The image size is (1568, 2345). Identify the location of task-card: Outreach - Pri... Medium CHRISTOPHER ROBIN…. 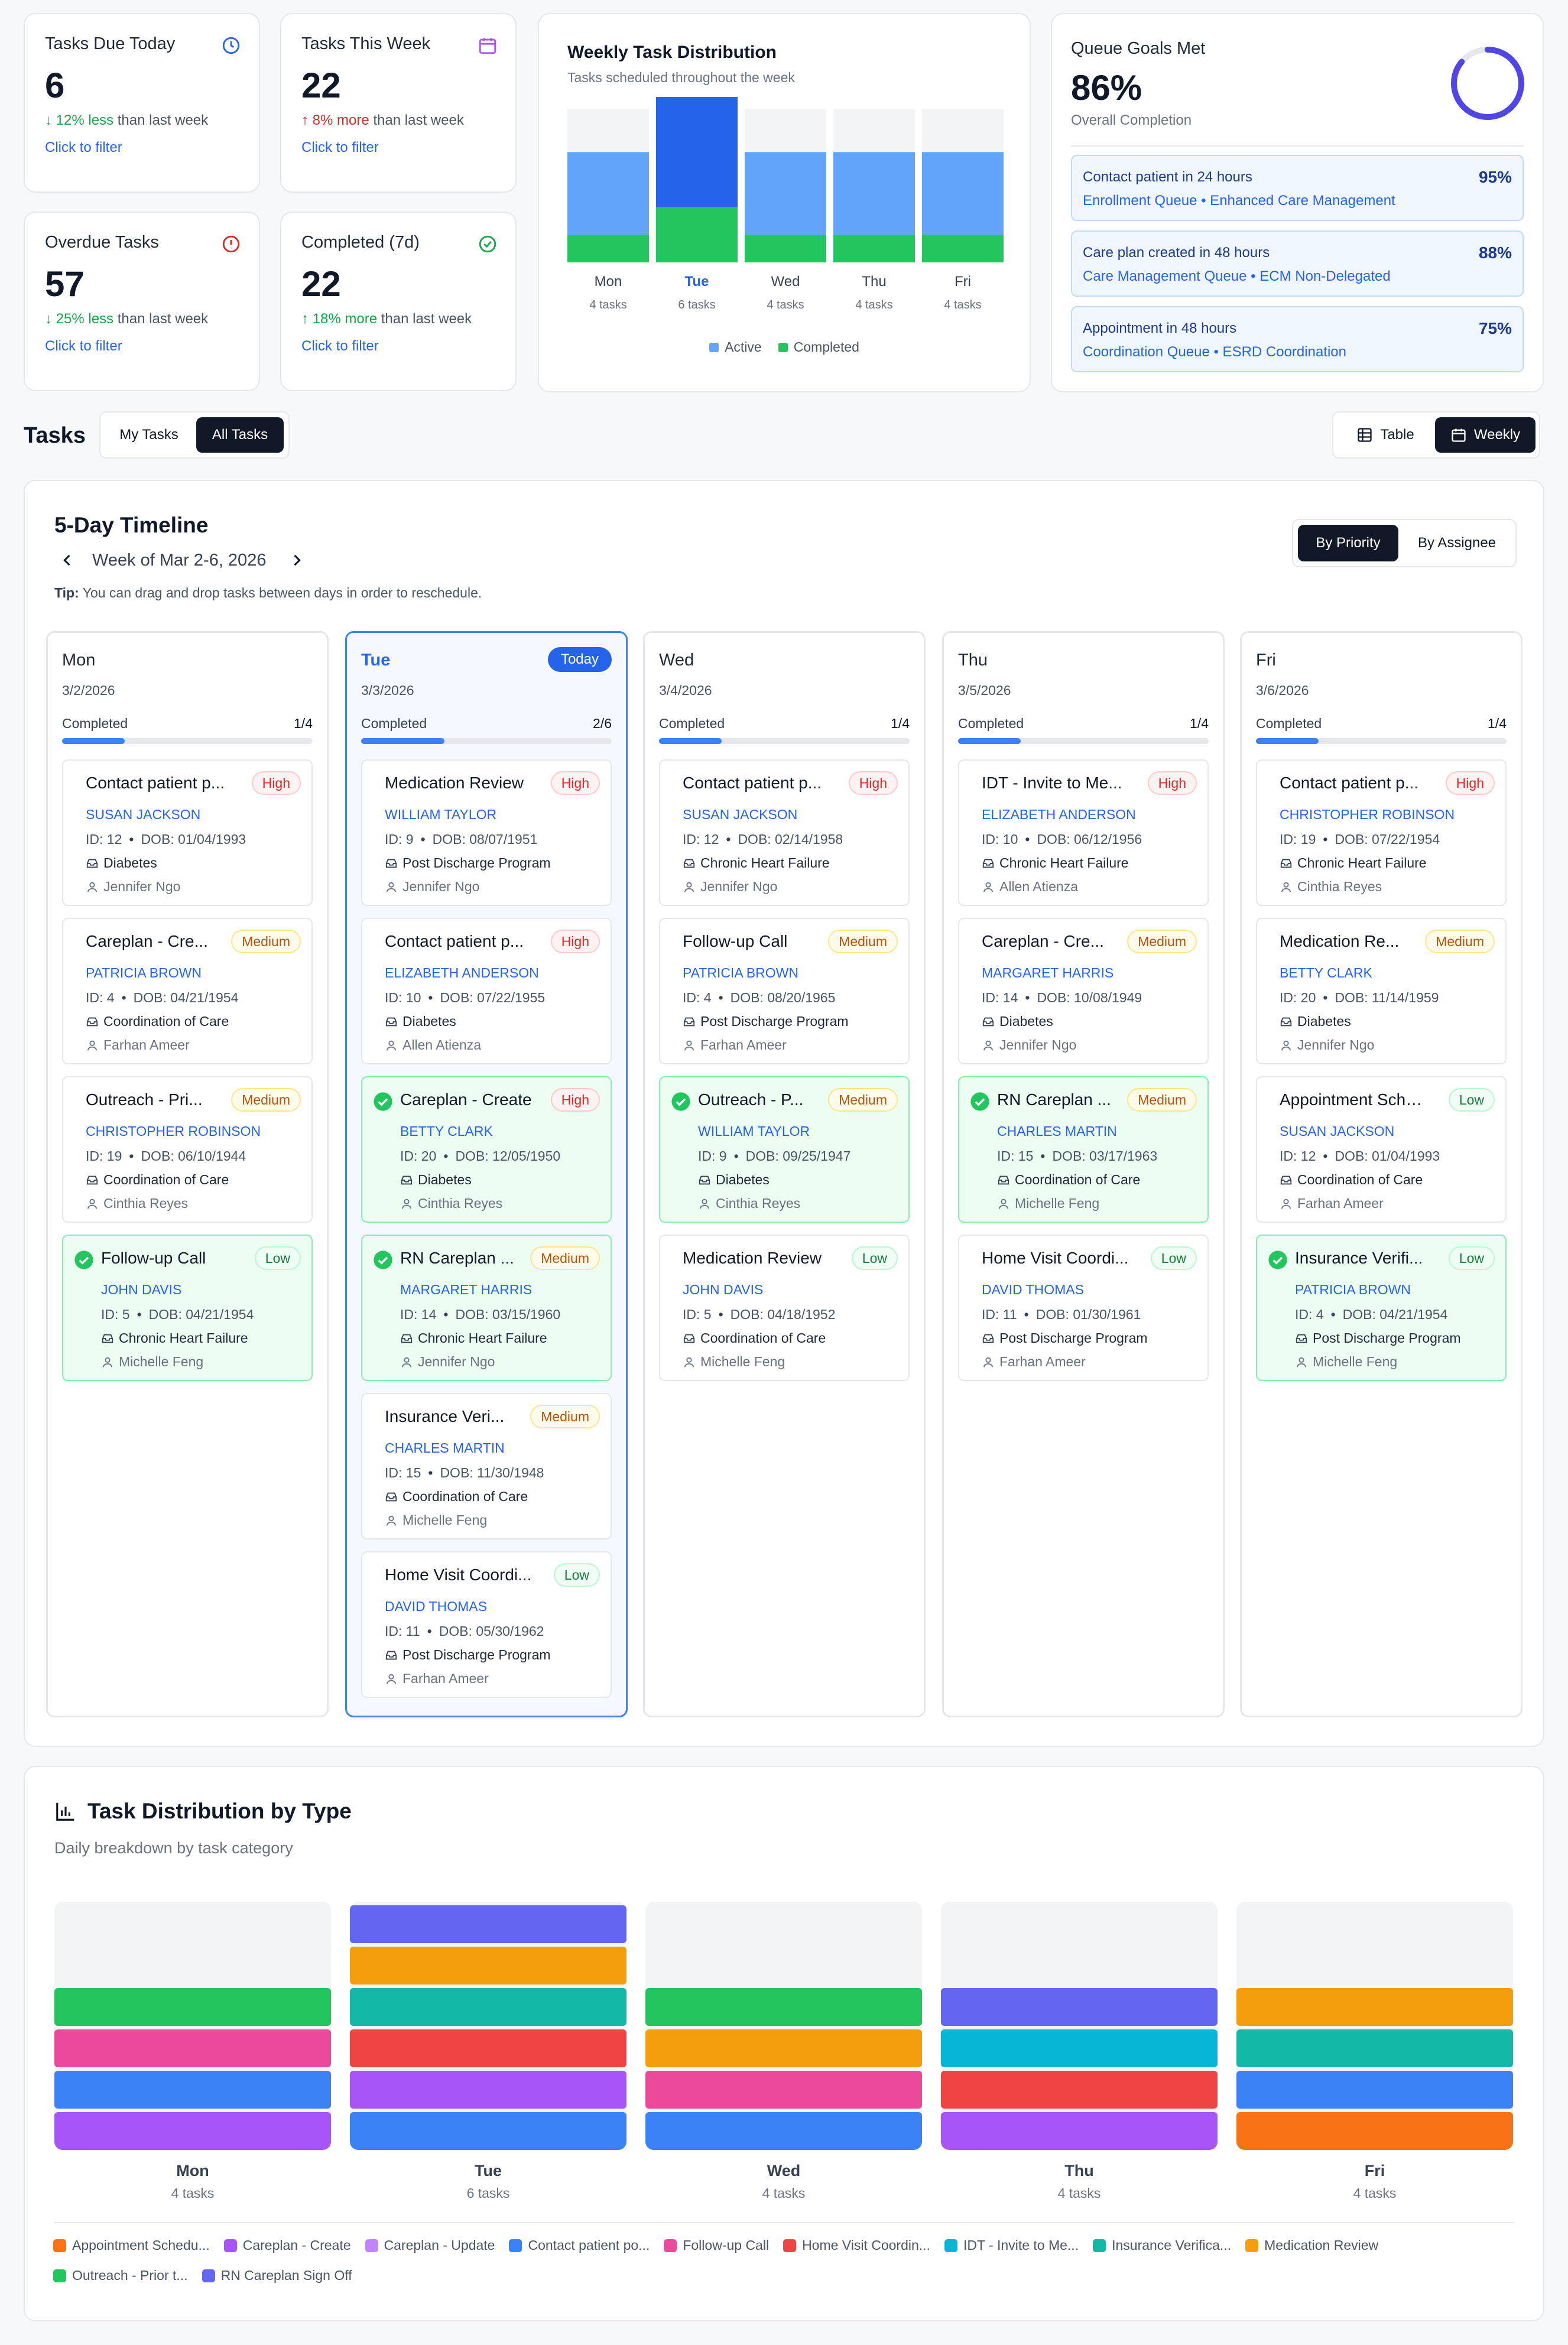
(188, 1149).